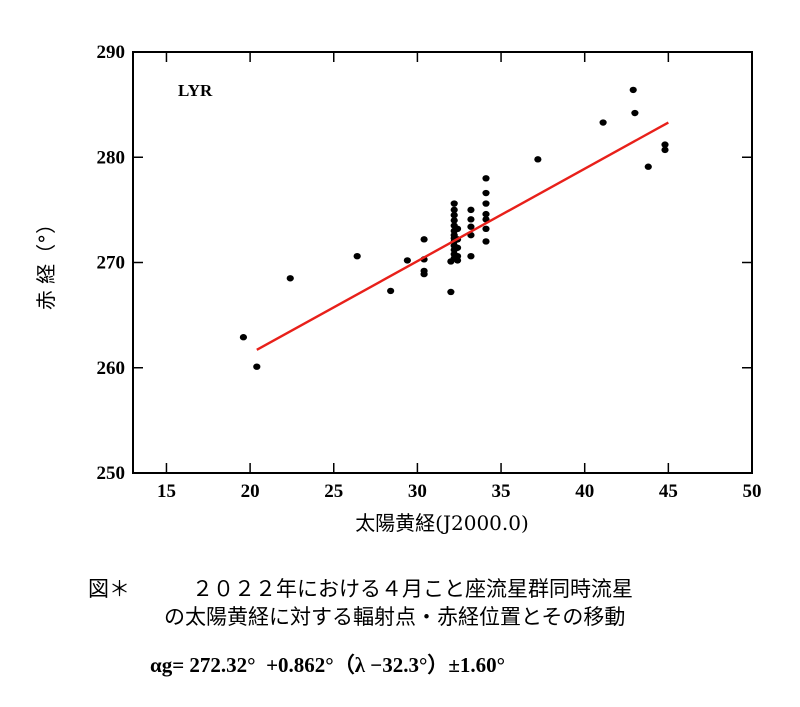 Image resolution: width=800 pixels, height=707 pixels. Describe the element at coordinates (333, 491) in the screenshot. I see `x-tick-label: 25` at that location.